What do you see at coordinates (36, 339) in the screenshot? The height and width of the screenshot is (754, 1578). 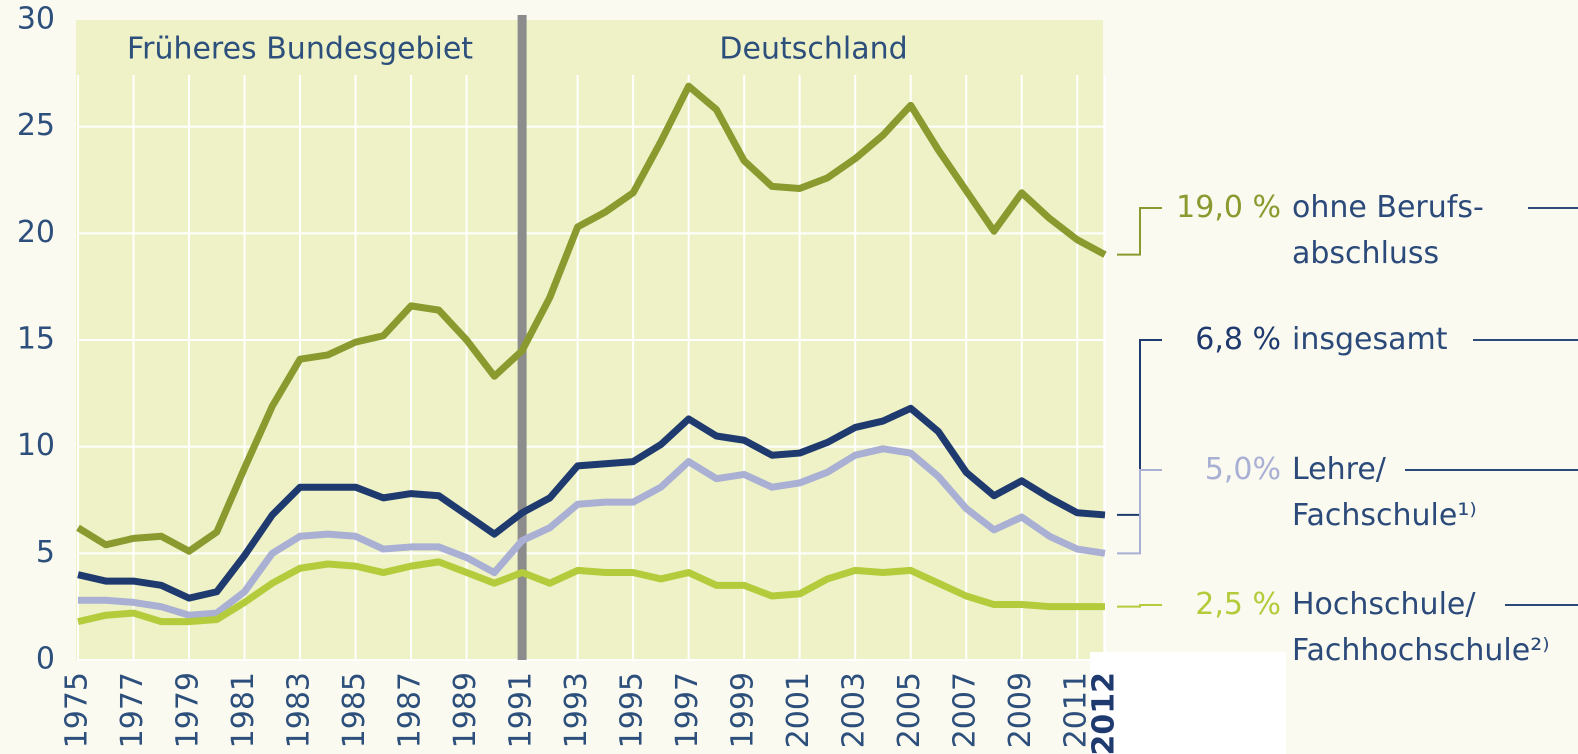 I see `y-tick-label: 15` at bounding box center [36, 339].